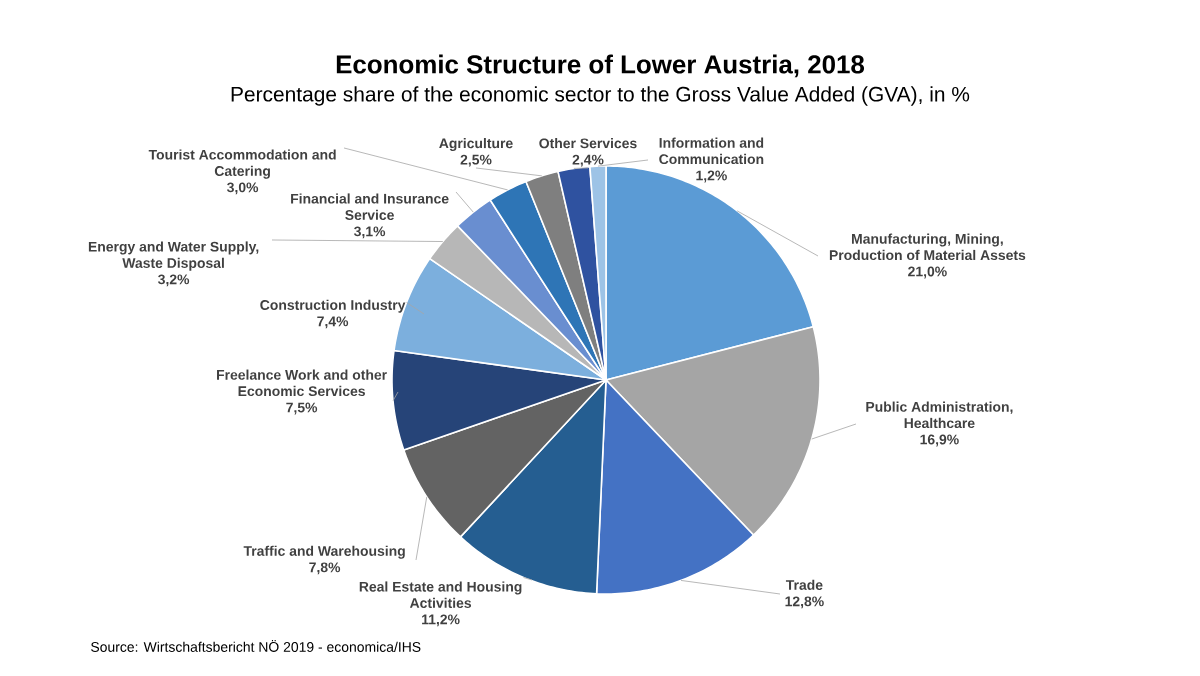  Describe the element at coordinates (600, 96) in the screenshot. I see `chart-subtitle: Percentage share of the economic sector to the Gross Value Added (GVA), in %` at that location.